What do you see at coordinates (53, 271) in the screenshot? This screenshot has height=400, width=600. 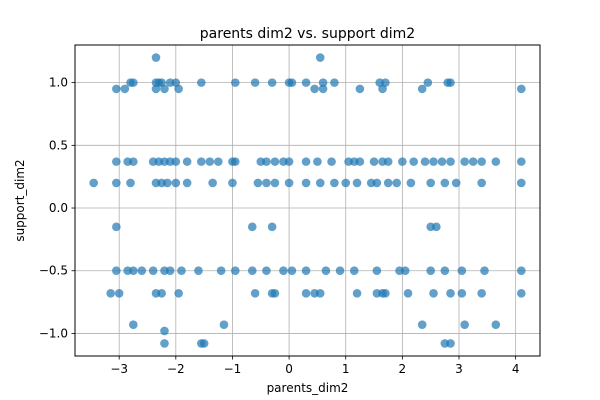 I see `y-tick-label: −0.5` at bounding box center [53, 271].